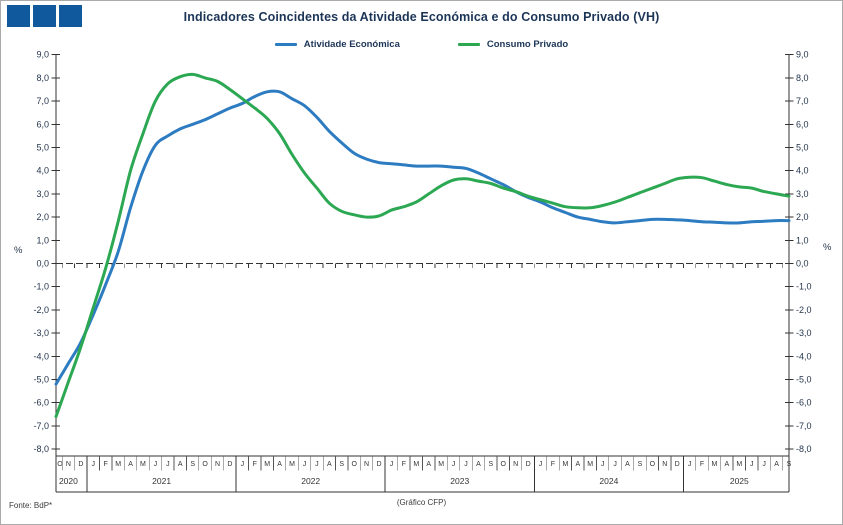 The height and width of the screenshot is (525, 843). What do you see at coordinates (802, 124) in the screenshot?
I see `ytick-label-right: 6,0` at bounding box center [802, 124].